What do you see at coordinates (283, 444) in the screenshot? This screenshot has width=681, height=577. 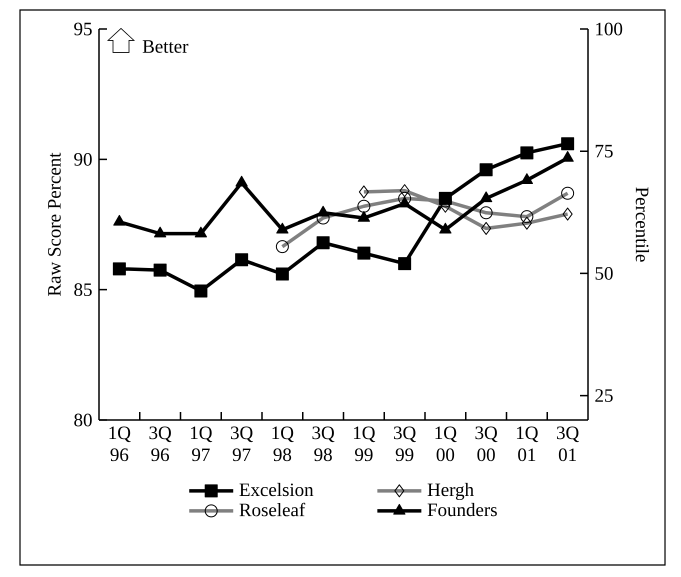 I see `x-tick-label: 1Q 98` at bounding box center [283, 444].